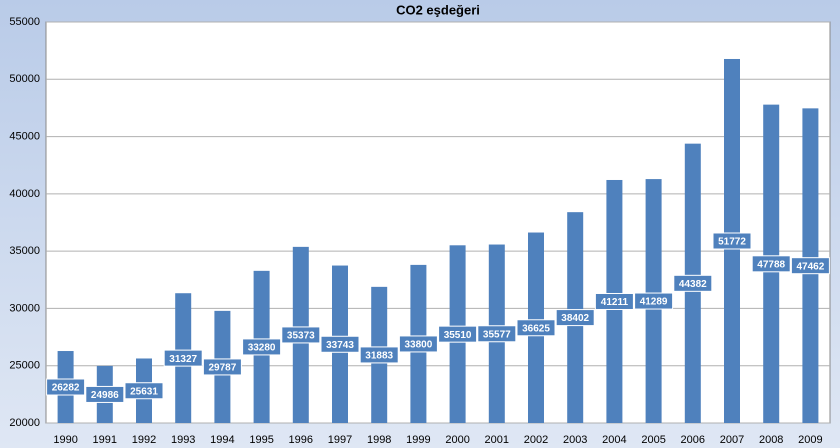 The width and height of the screenshot is (840, 448). I want to click on value-label: 36625, so click(536, 328).